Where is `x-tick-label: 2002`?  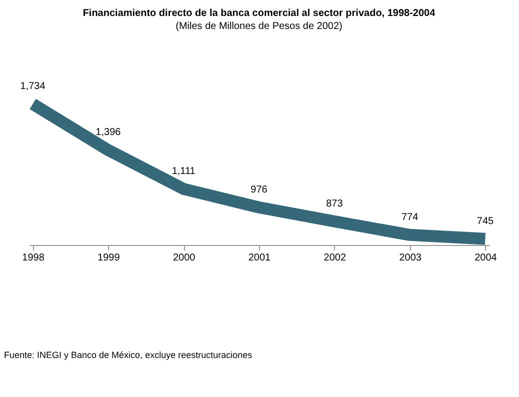 x-tick-label: 2002 is located at coordinates (335, 258).